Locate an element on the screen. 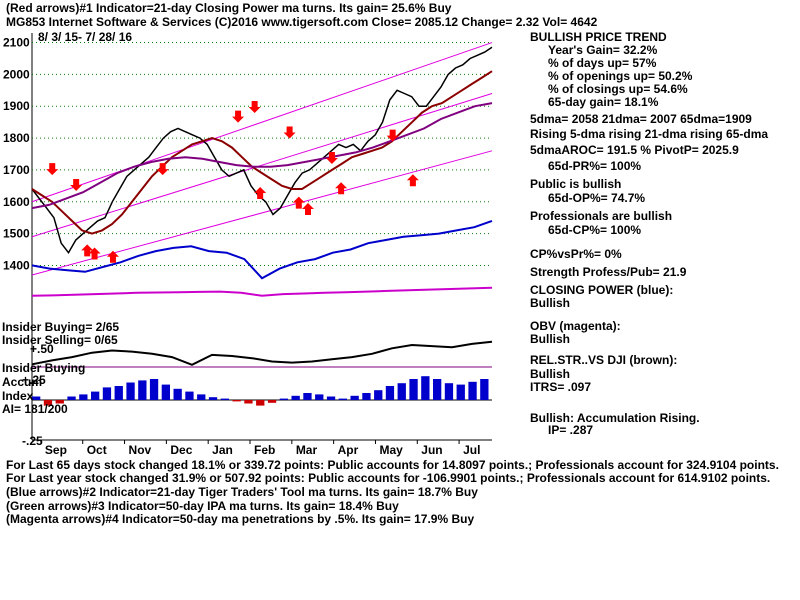 The height and width of the screenshot is (600, 800). month-label-mar: Mar is located at coordinates (307, 450).